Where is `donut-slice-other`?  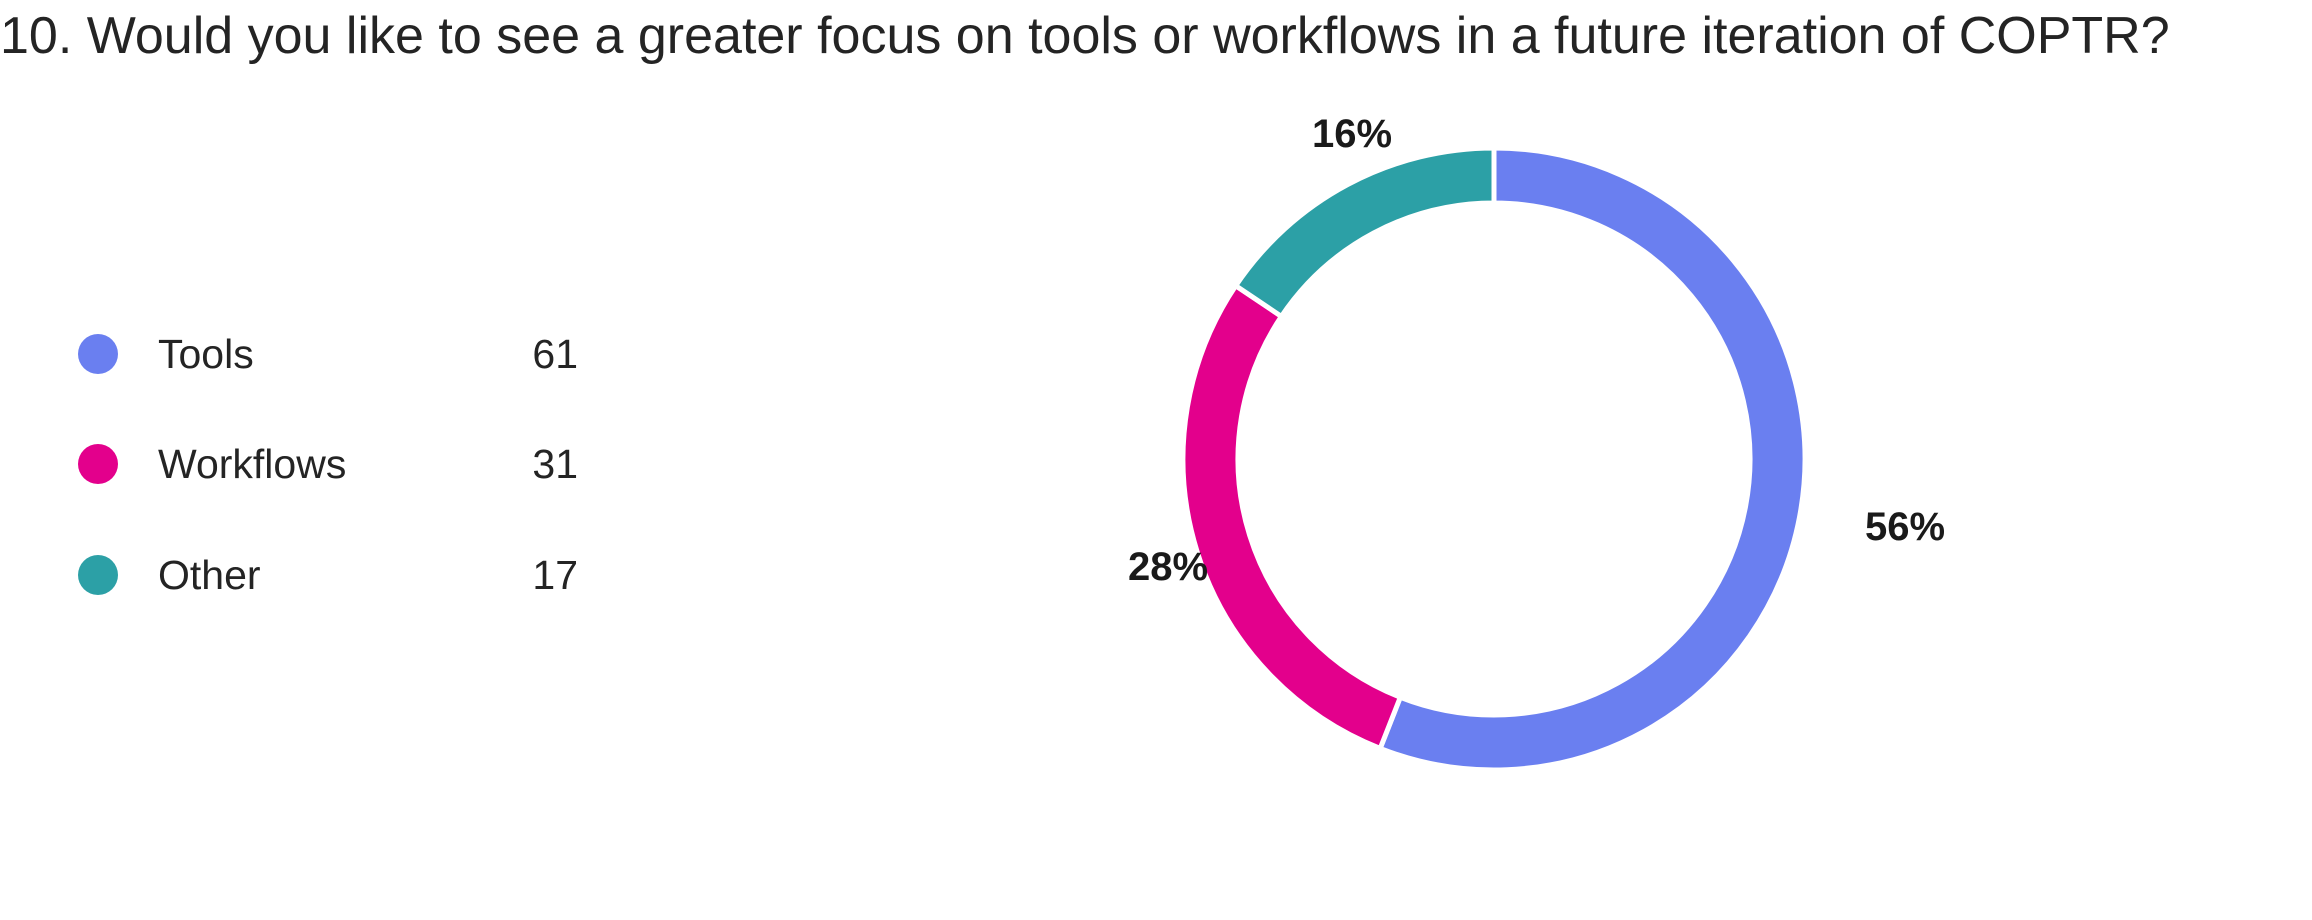 donut-slice-other is located at coordinates (1364, 232).